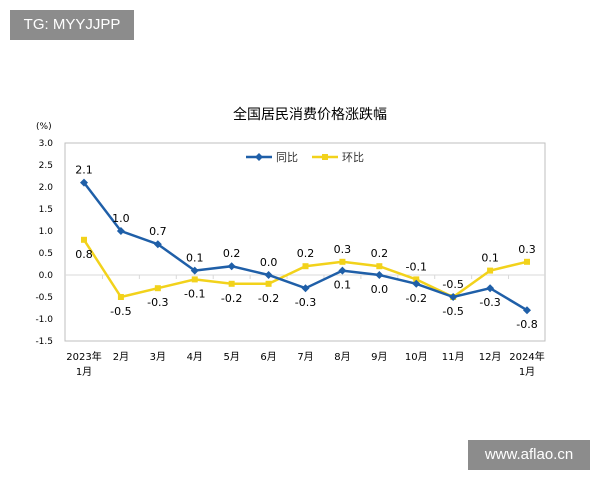 Image resolution: width=600 pixels, height=480 pixels. What do you see at coordinates (268, 357) in the screenshot?
I see `x-tick-label: 6月` at bounding box center [268, 357].